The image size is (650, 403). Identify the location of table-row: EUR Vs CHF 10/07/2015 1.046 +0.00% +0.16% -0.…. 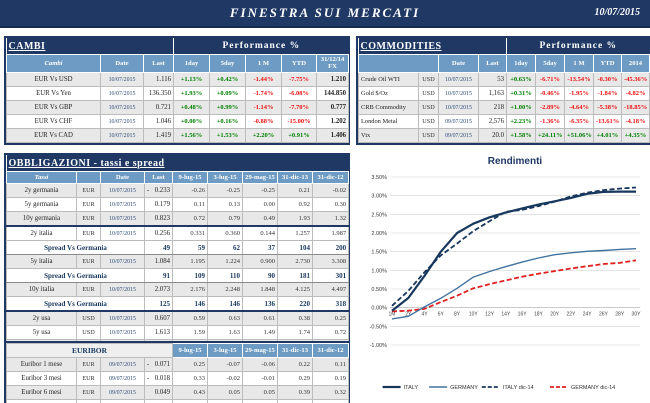
(178, 121).